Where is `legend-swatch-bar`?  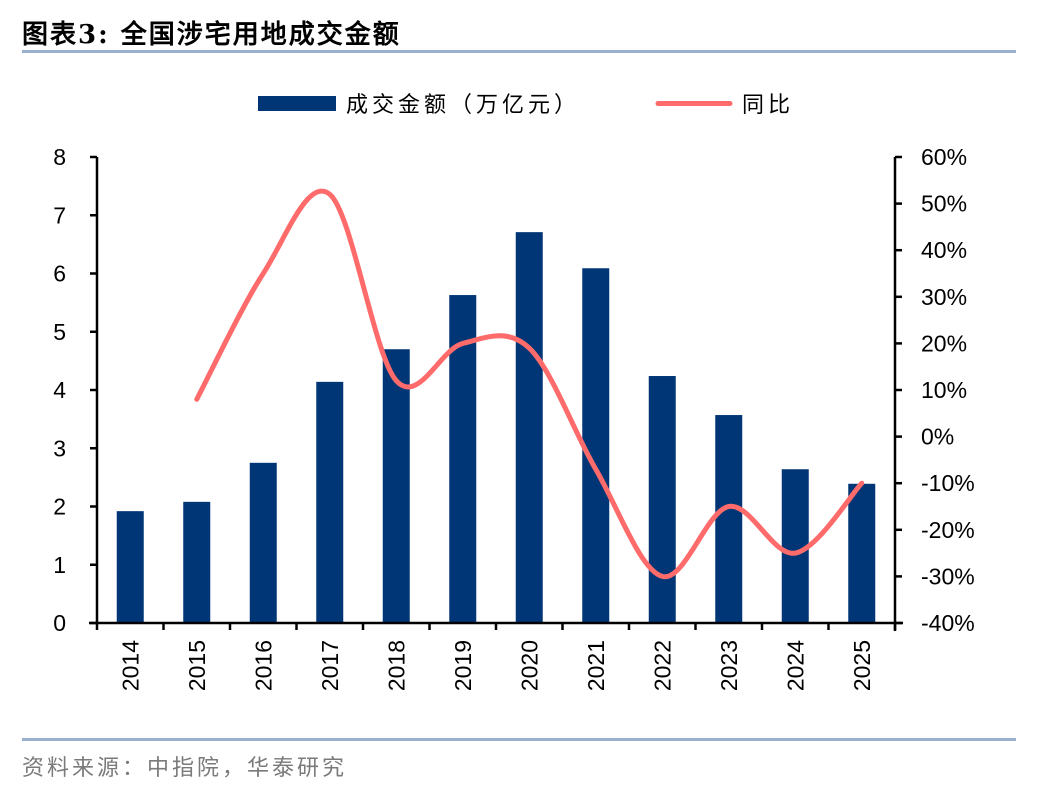 legend-swatch-bar is located at coordinates (297, 103).